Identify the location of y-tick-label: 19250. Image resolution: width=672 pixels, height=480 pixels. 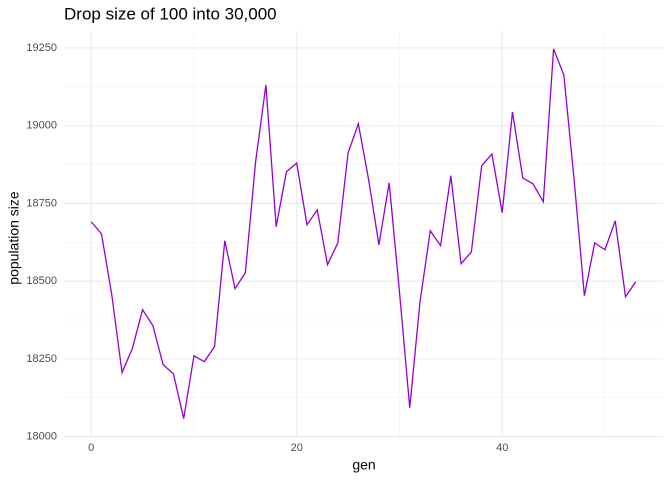
(41, 48).